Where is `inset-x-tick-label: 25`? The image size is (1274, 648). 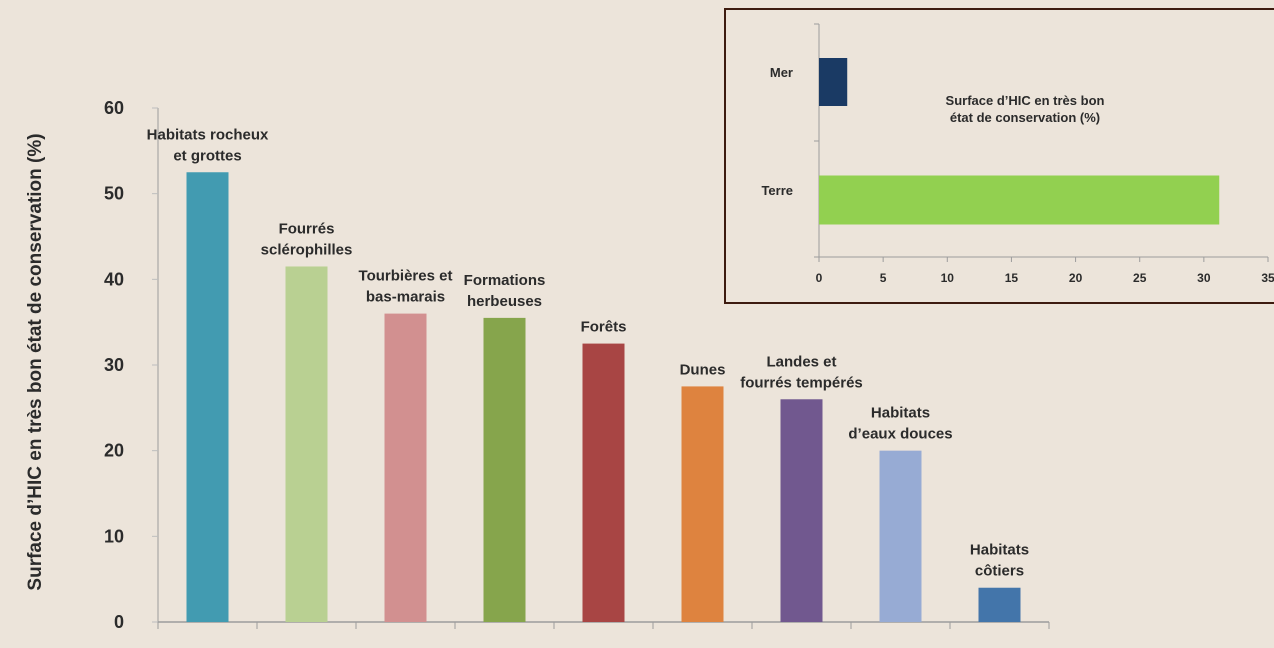 inset-x-tick-label: 25 is located at coordinates (1140, 278).